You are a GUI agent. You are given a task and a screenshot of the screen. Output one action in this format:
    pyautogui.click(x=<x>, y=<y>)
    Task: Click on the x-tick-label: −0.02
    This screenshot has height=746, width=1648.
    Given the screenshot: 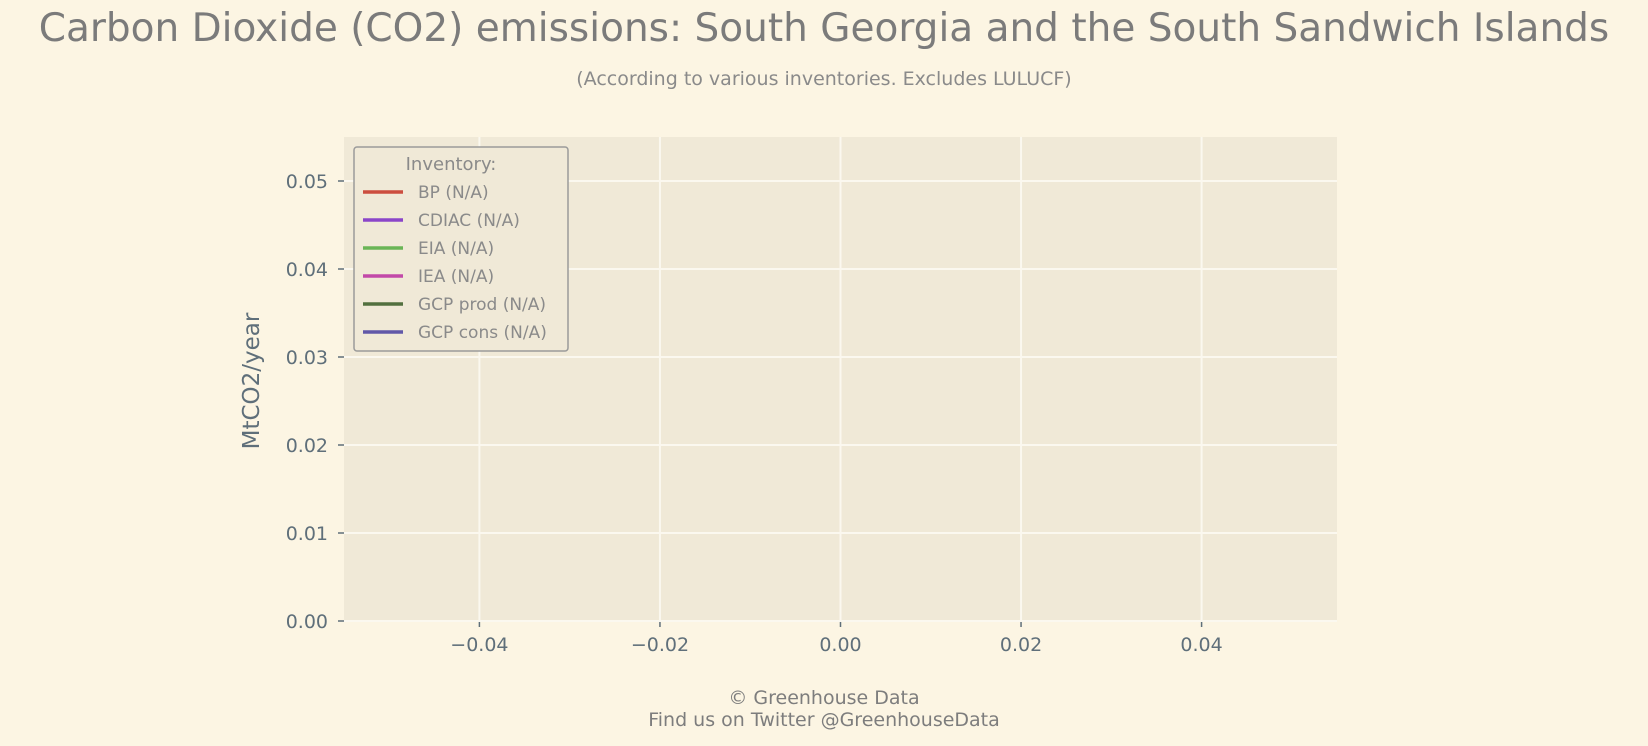 What is the action you would take?
    pyautogui.click(x=660, y=645)
    